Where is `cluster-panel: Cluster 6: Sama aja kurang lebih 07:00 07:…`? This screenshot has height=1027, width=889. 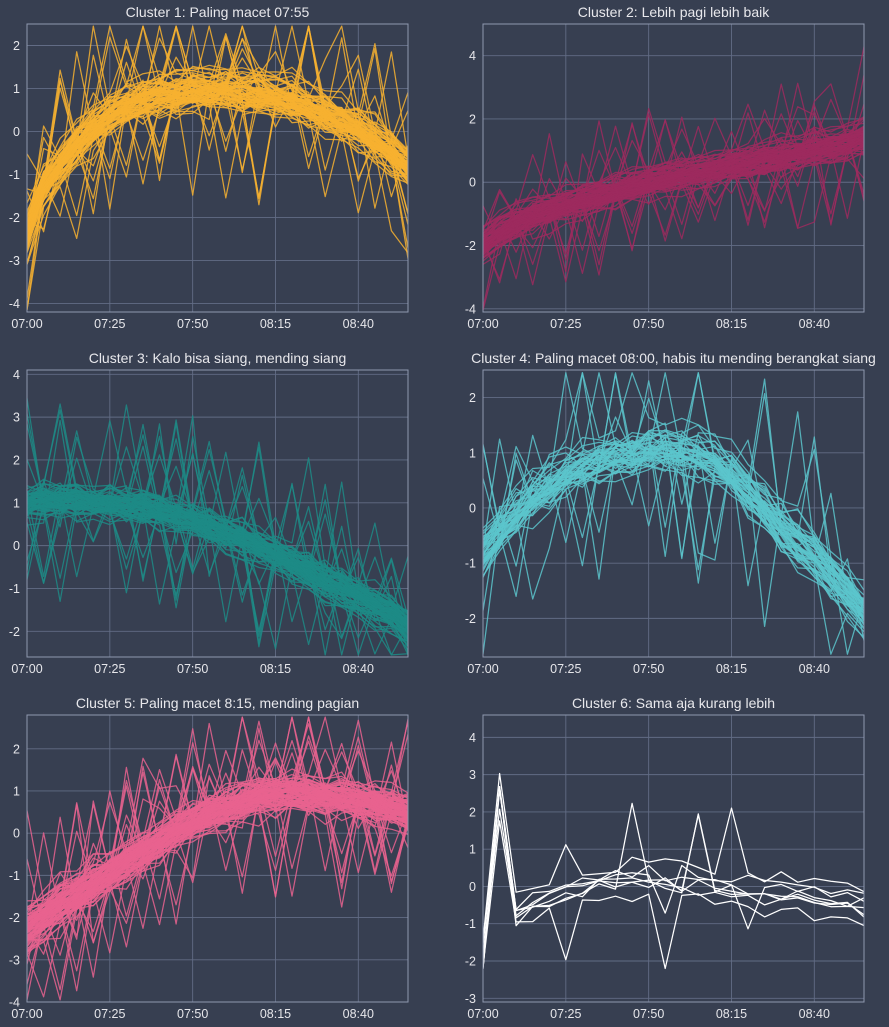
cluster-panel: Cluster 6: Sama aja kurang lebih 07:00 07:… is located at coordinates (665, 858).